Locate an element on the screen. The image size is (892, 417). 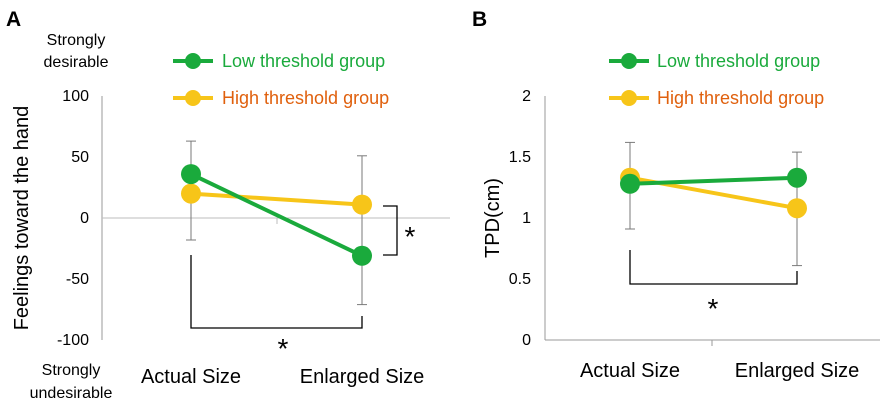
panel-a-y-tick-label: 0 is located at coordinates (84, 218).